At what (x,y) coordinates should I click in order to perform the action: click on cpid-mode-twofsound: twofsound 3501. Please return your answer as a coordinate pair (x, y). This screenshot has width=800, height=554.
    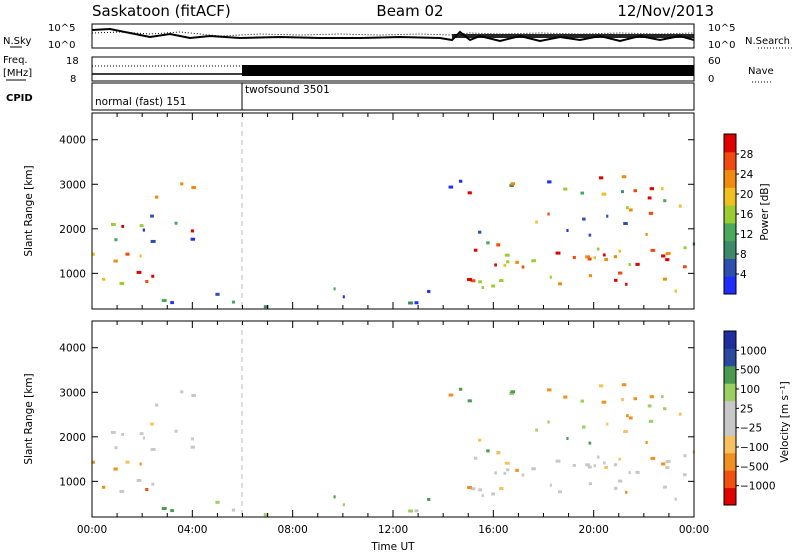
    Looking at the image, I should click on (287, 90).